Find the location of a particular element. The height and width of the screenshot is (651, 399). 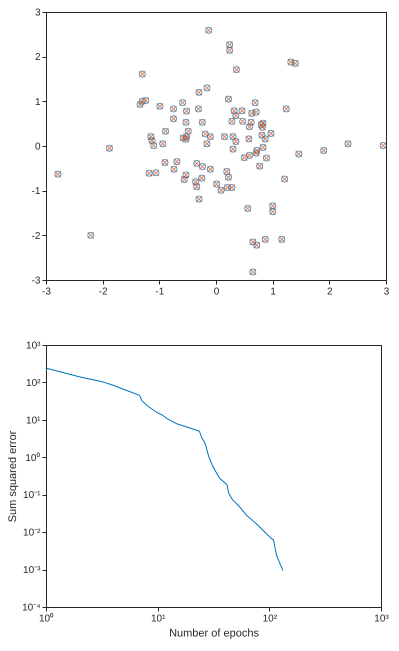

x-tick-label: 10² is located at coordinates (270, 619).